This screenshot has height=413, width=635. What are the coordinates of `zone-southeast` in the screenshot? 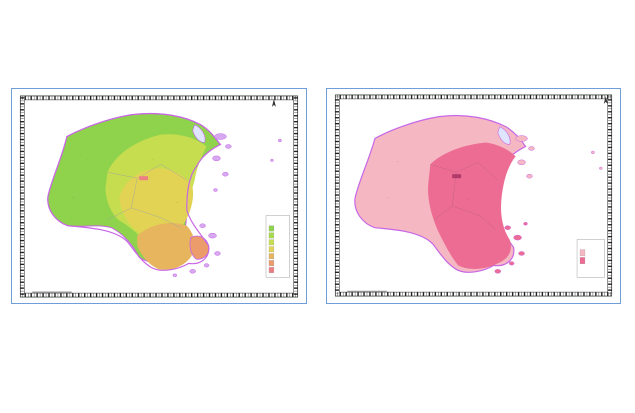 It's located at (199, 247).